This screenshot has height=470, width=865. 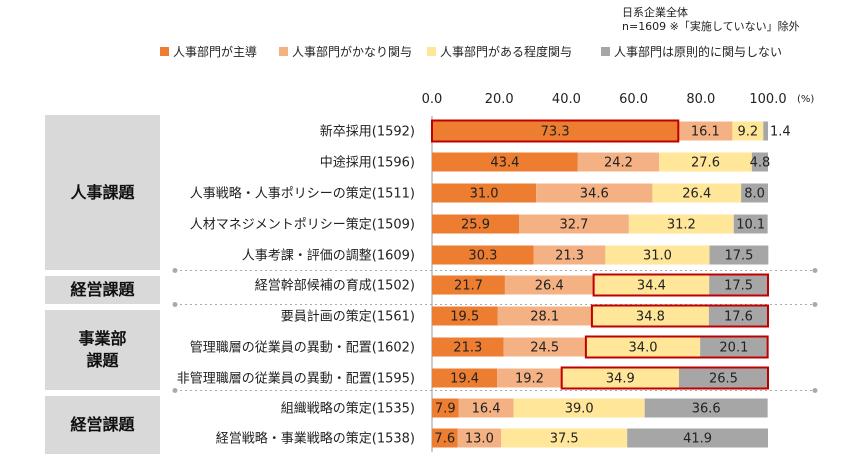 What do you see at coordinates (697, 439) in the screenshot?
I see `data-label: 41.9` at bounding box center [697, 439].